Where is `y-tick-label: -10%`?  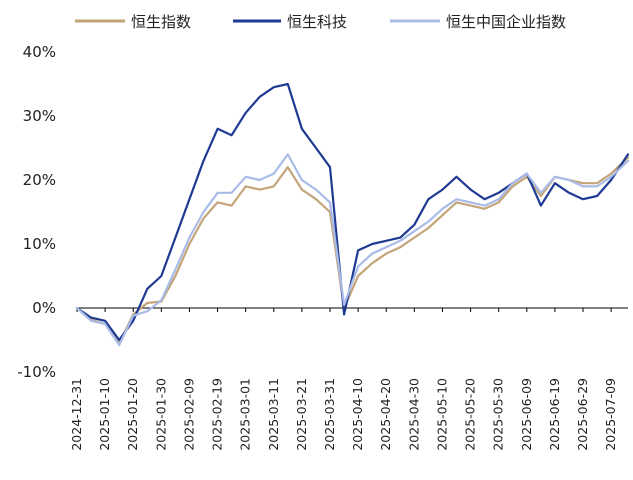 y-tick-label: -10% is located at coordinates (36, 372).